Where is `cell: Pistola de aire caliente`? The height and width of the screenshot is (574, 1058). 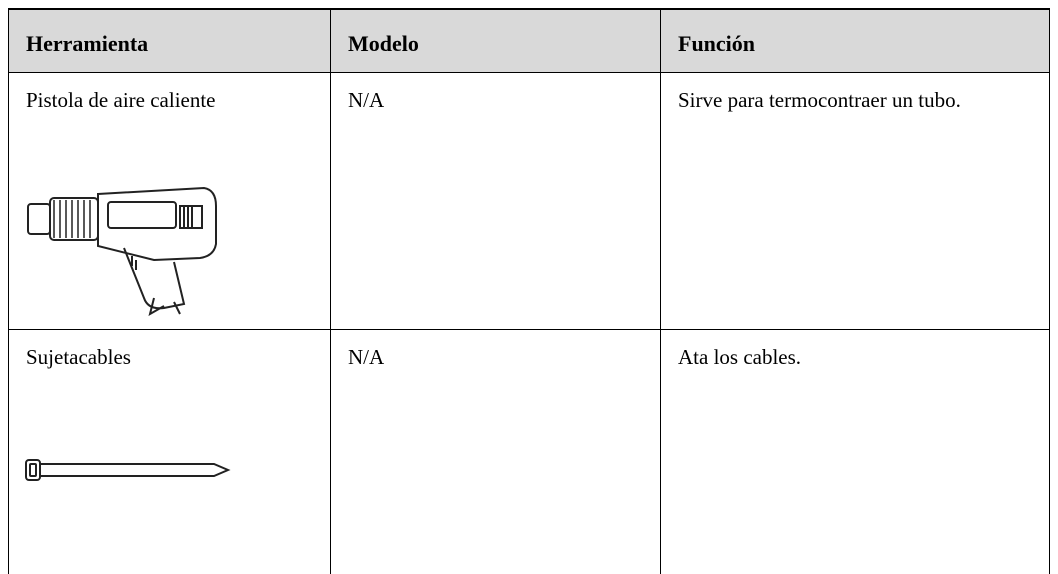
cell: Pistola de aire caliente is located at coordinates (121, 100).